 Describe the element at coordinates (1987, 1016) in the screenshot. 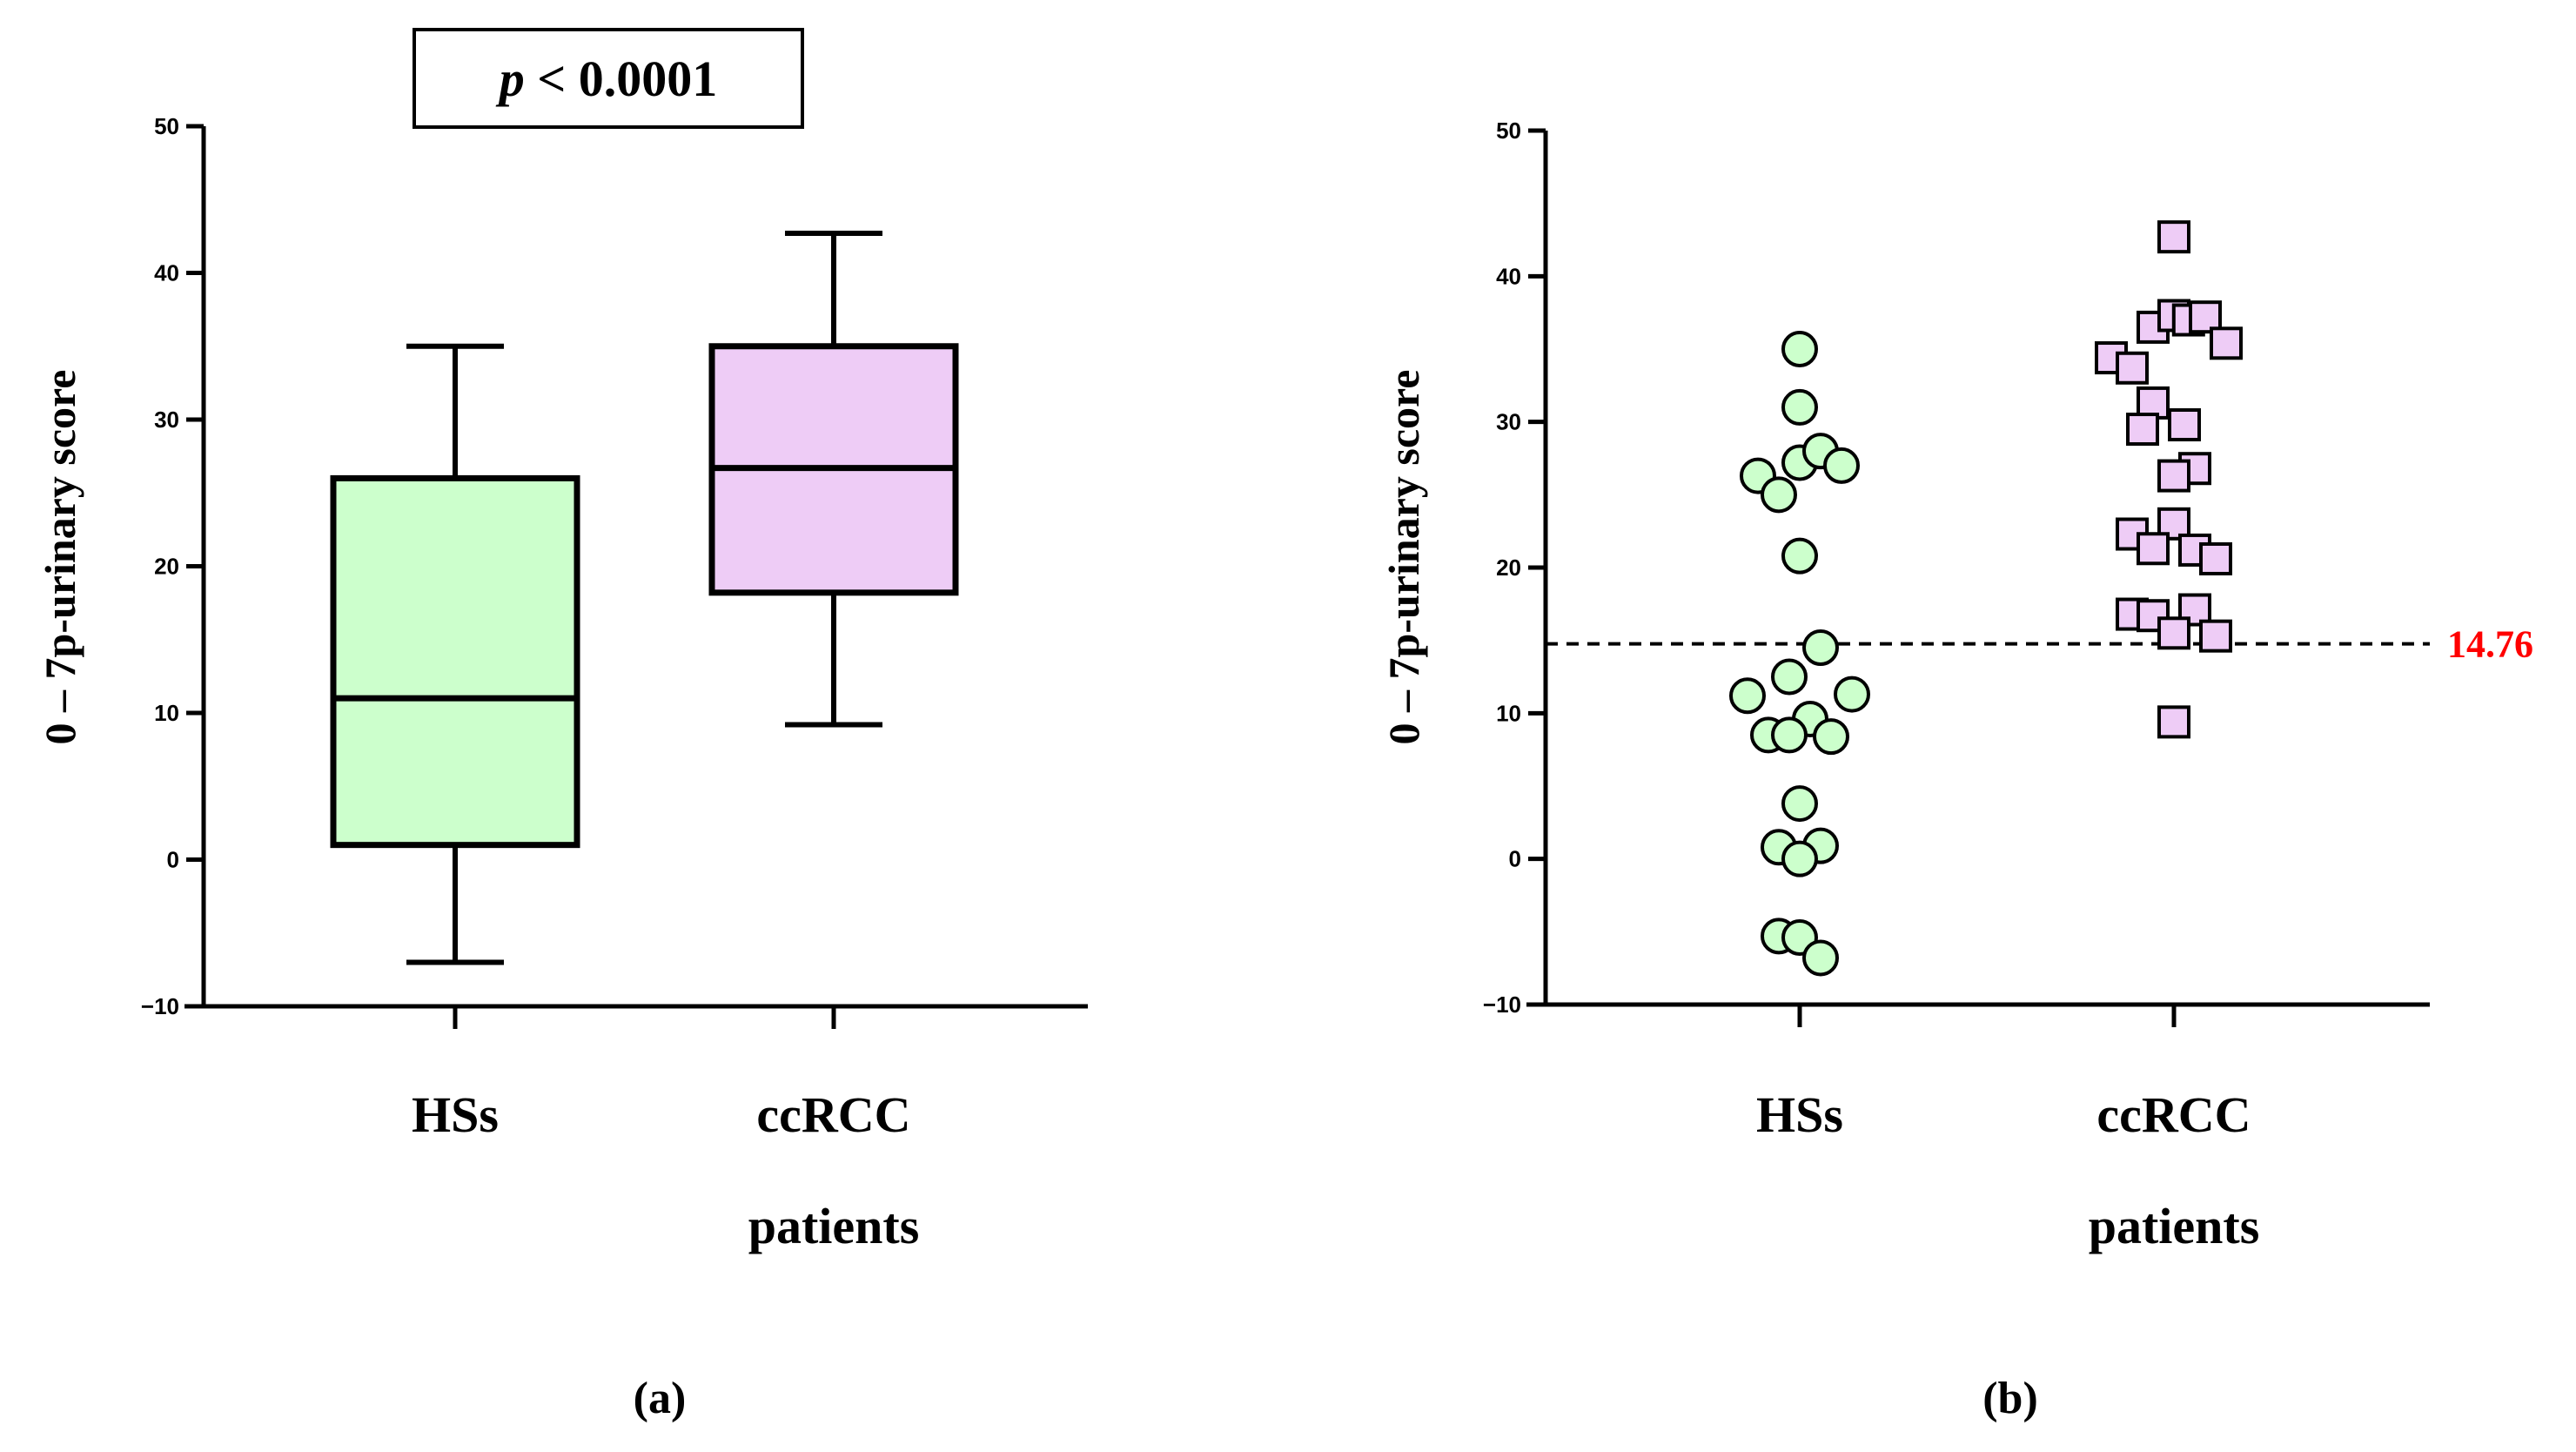

I see `x-ticks-b` at that location.